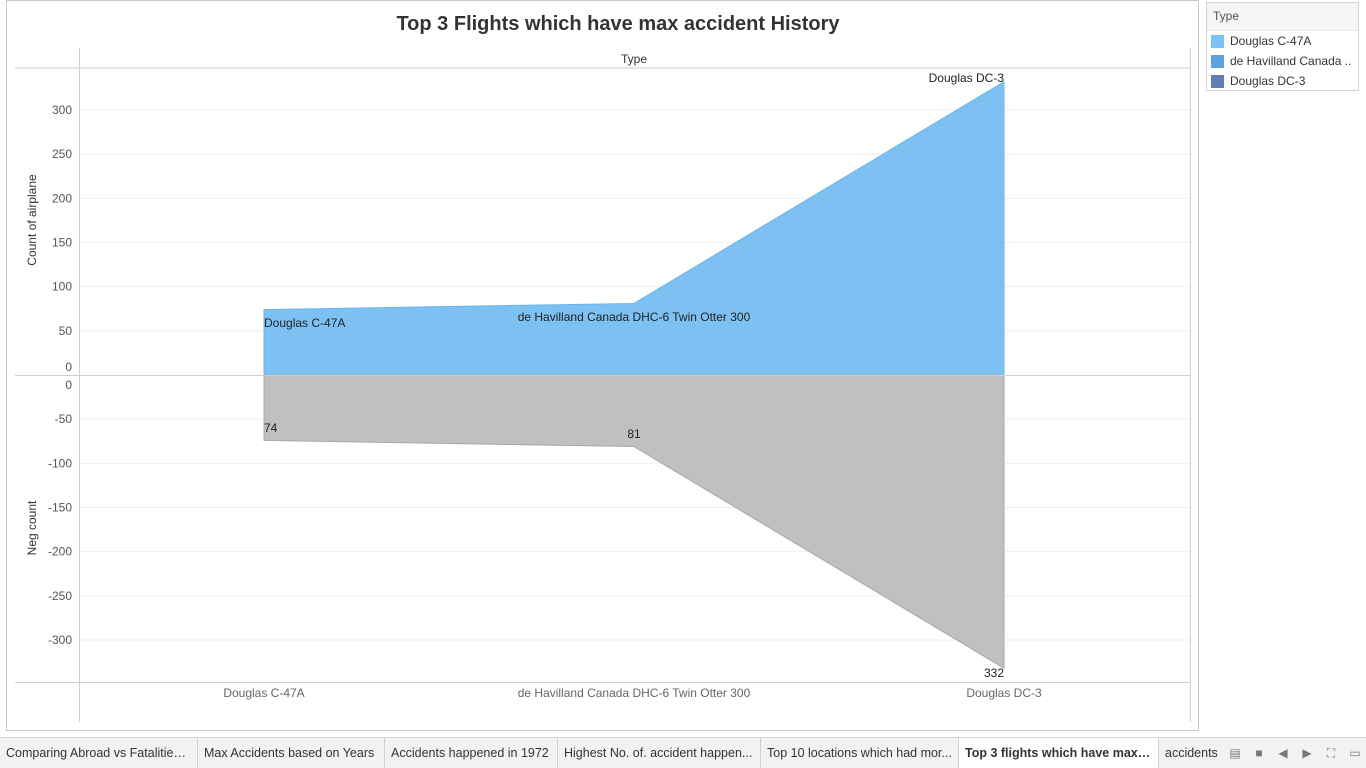  Describe the element at coordinates (1282, 17) in the screenshot. I see `legend-title: Type` at that location.